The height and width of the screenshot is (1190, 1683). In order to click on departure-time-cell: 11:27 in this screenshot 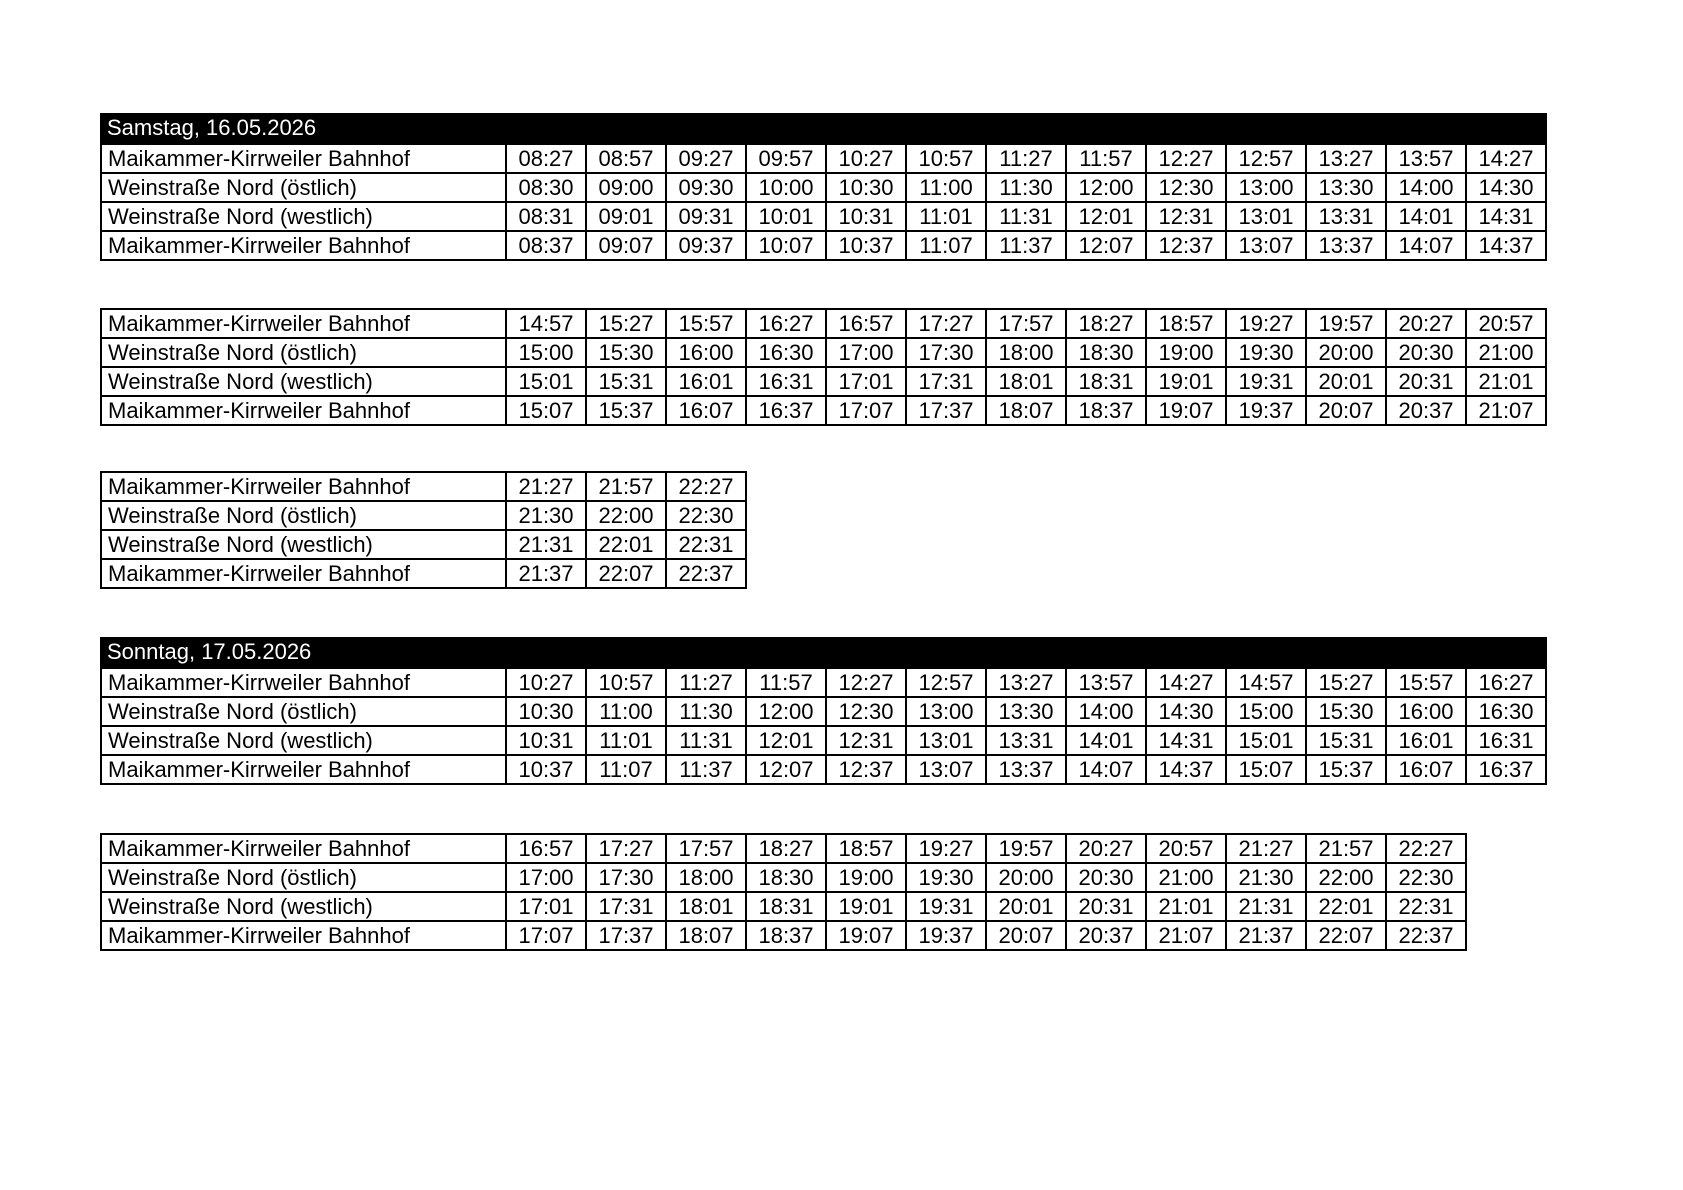, I will do `click(706, 682)`.